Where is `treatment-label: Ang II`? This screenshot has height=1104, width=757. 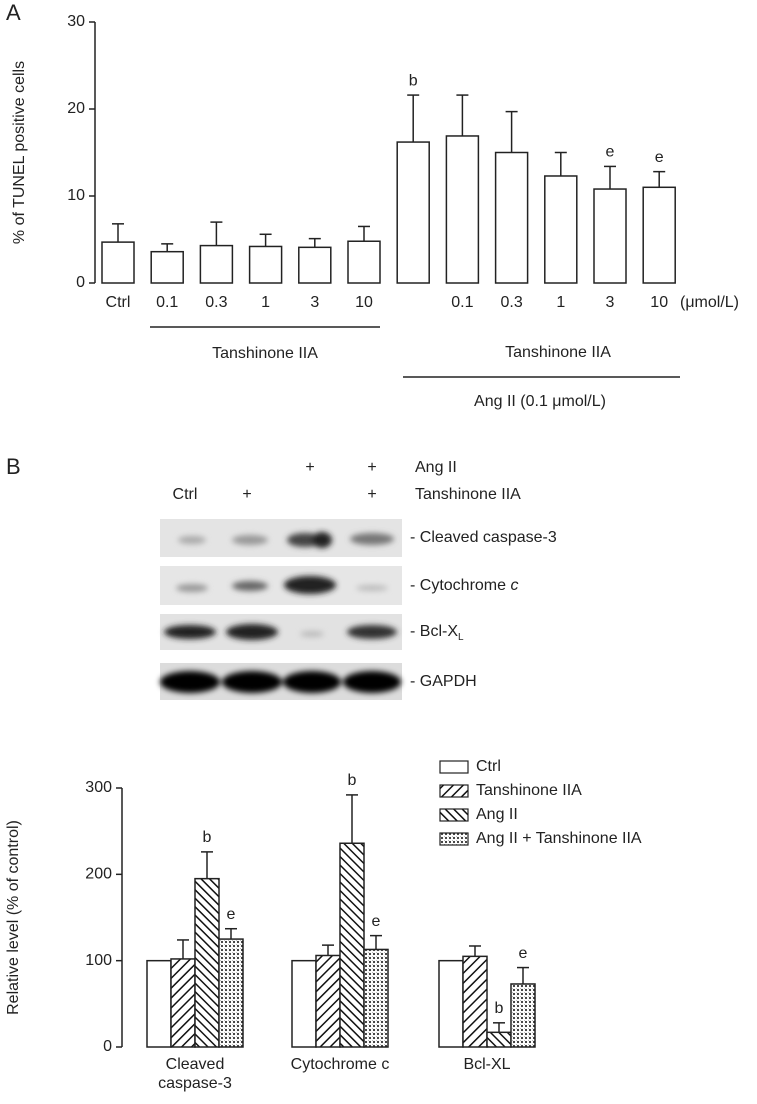
treatment-label: Ang II is located at coordinates (436, 467).